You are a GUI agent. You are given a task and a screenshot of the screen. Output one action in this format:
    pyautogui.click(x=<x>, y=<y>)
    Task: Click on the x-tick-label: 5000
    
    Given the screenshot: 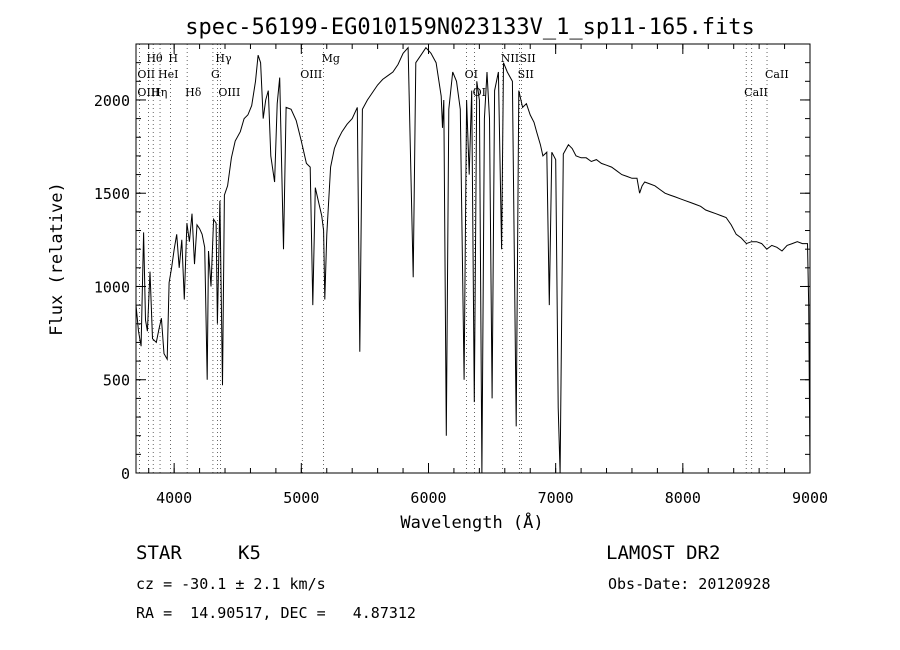 What is the action you would take?
    pyautogui.click(x=301, y=498)
    